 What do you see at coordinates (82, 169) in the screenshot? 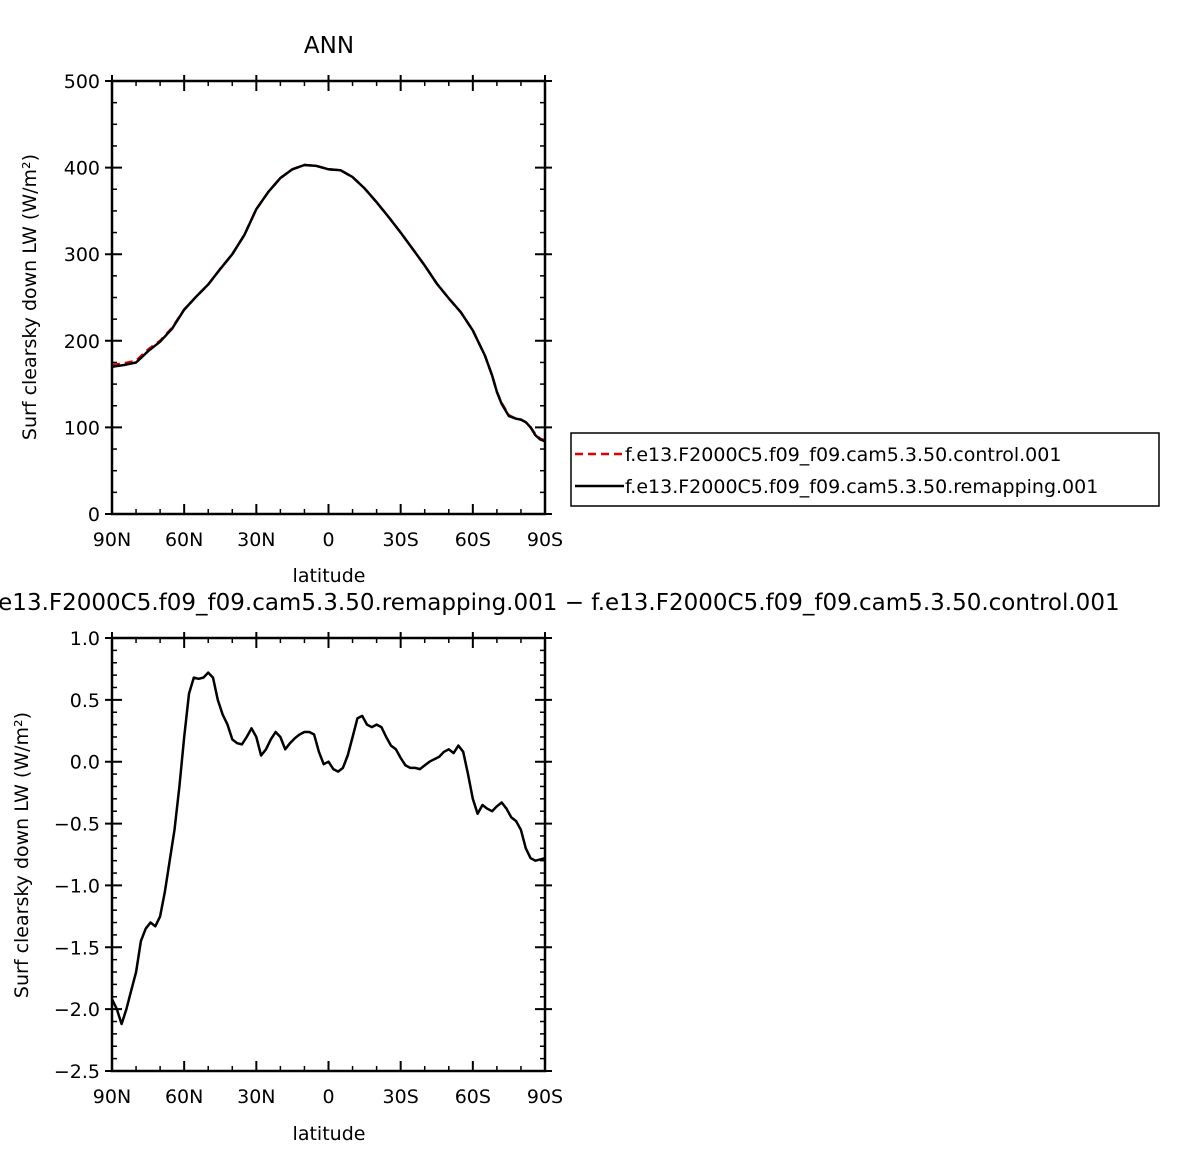
I see `y-tick-label: 400` at bounding box center [82, 169].